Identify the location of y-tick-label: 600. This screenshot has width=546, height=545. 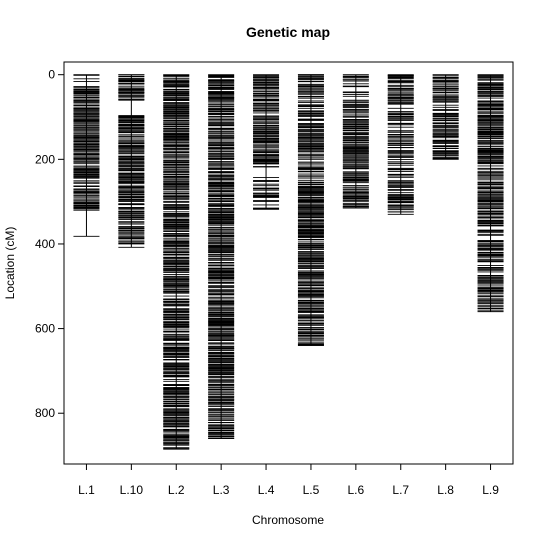
(45, 329).